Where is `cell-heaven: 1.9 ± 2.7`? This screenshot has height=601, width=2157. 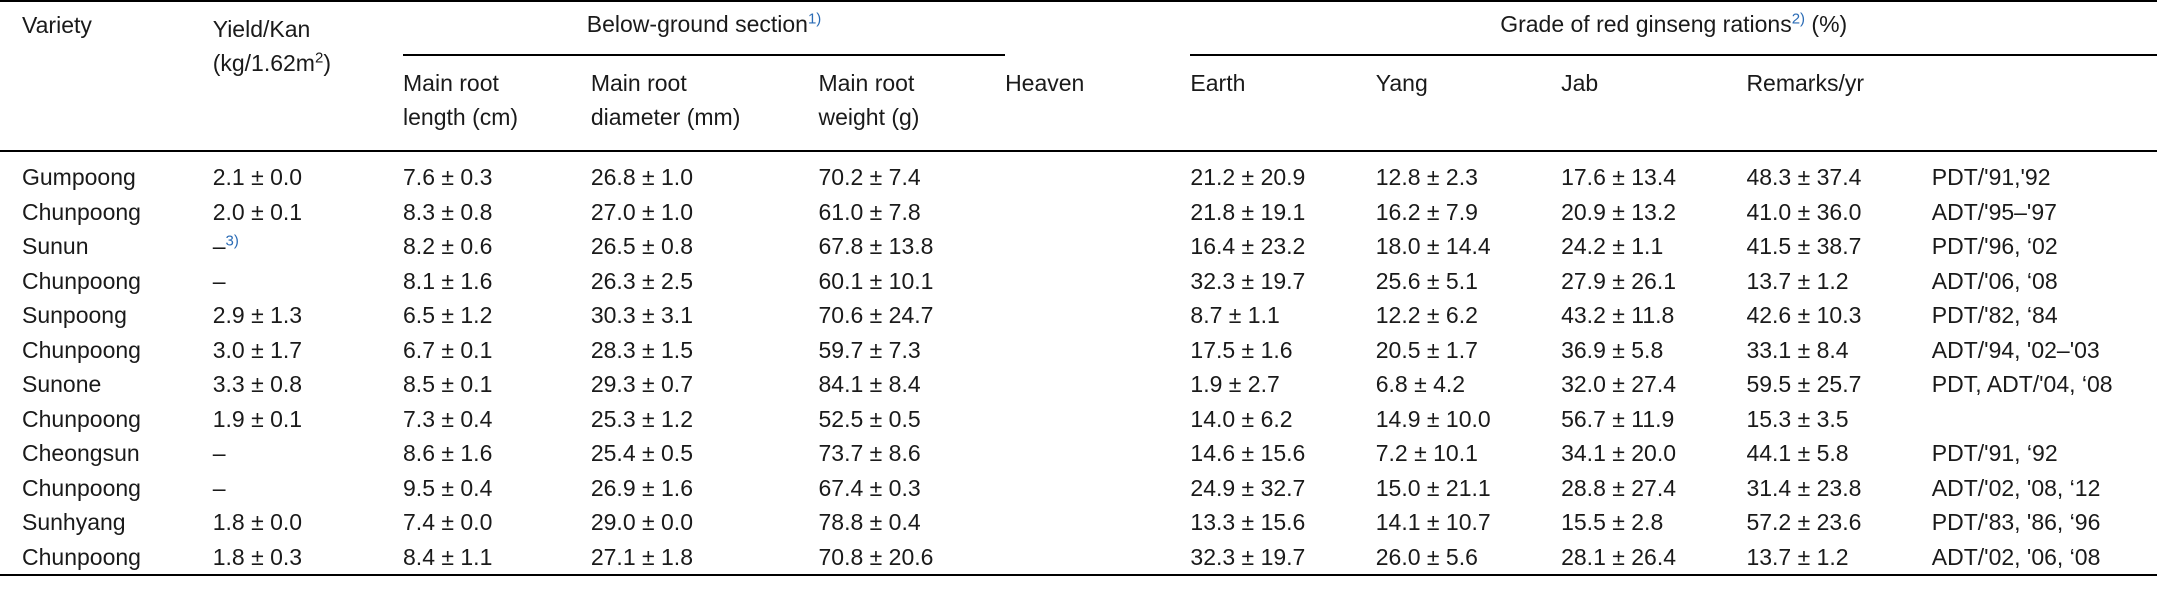 cell-heaven: 1.9 ± 2.7 is located at coordinates (1235, 384).